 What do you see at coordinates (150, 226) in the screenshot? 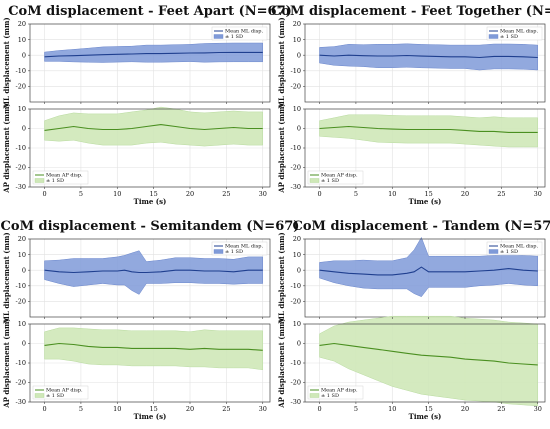
I see `panel-title: CoM displacement - Semitandem (N=67)` at bounding box center [150, 226].